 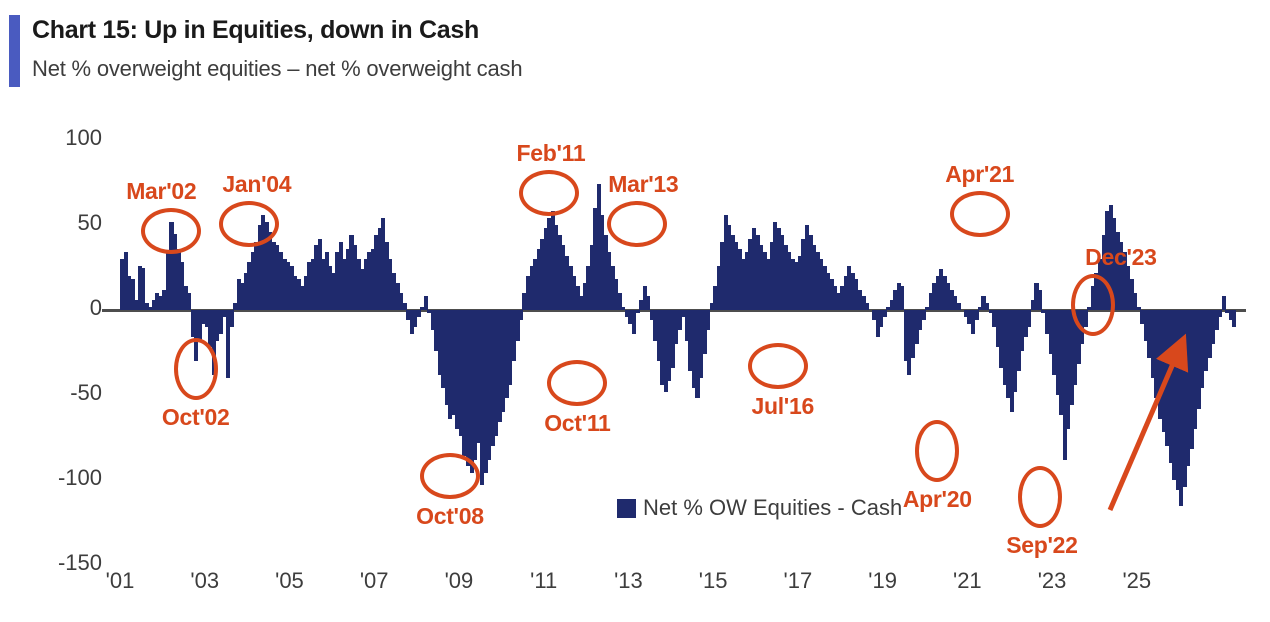 What do you see at coordinates (577, 422) in the screenshot?
I see `annotation-label: Oct'11` at bounding box center [577, 422].